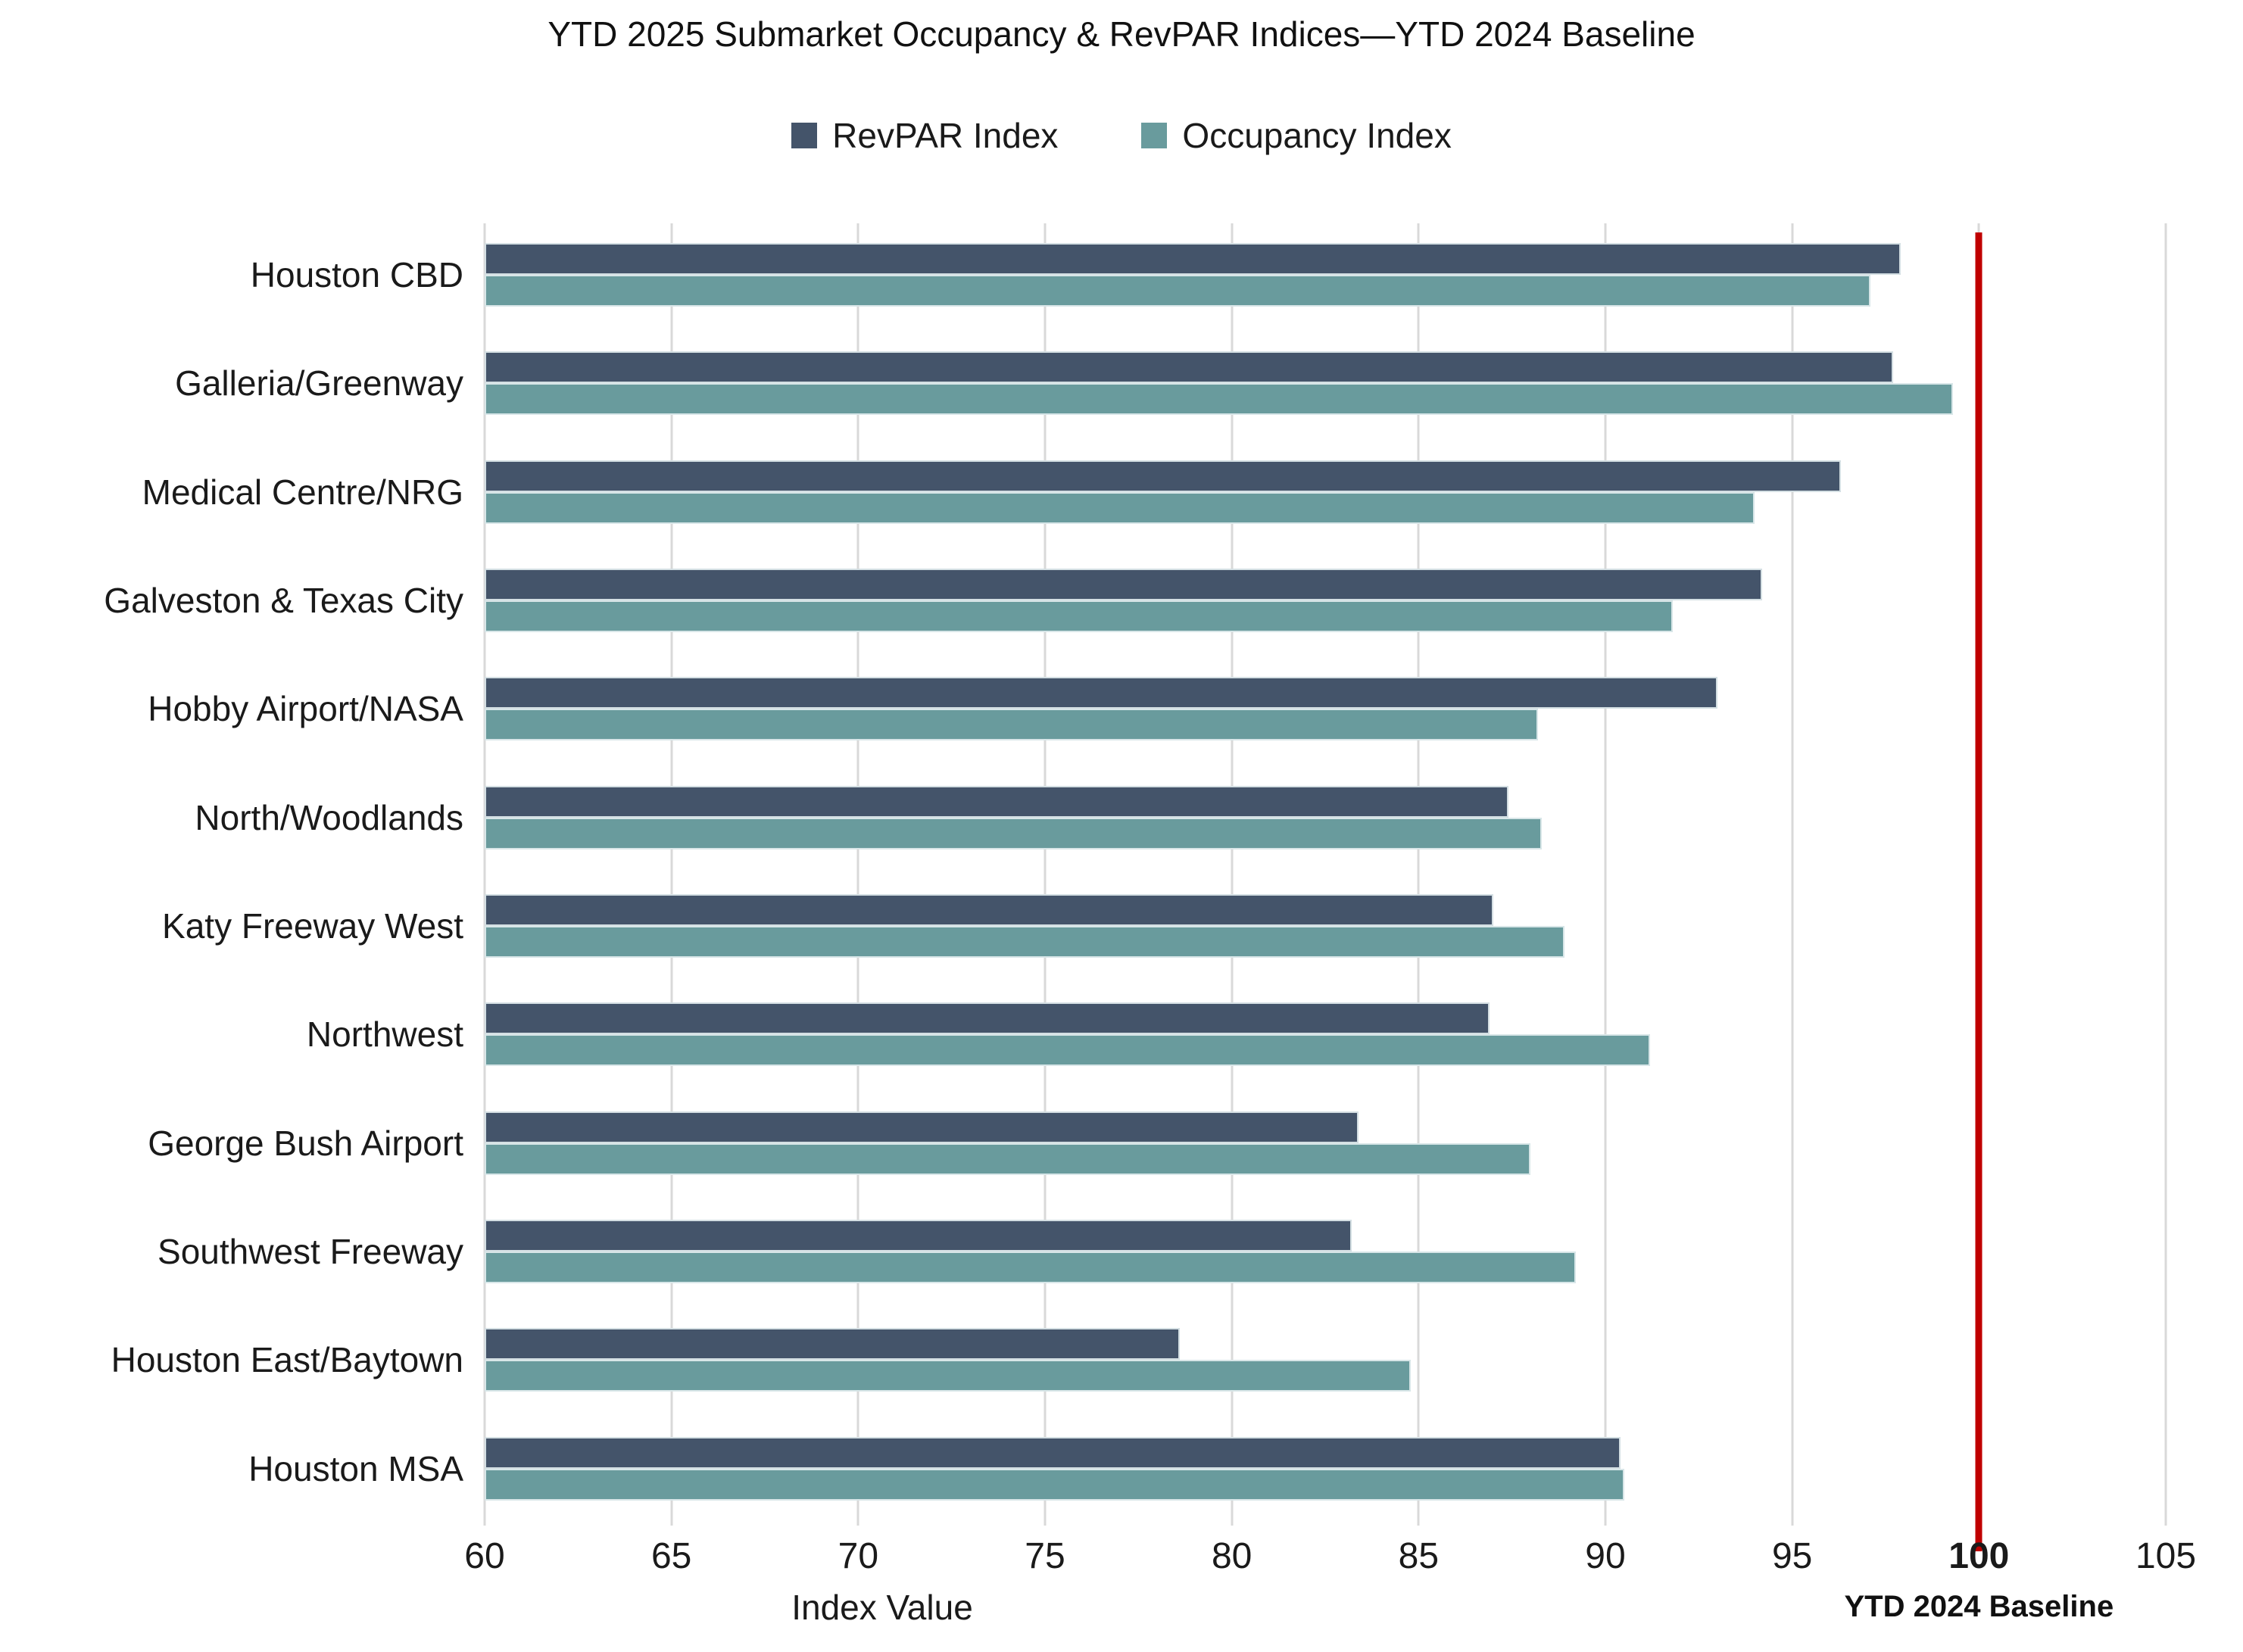 The width and height of the screenshot is (2243, 1652). I want to click on xtick-label-80: 80, so click(1232, 1556).